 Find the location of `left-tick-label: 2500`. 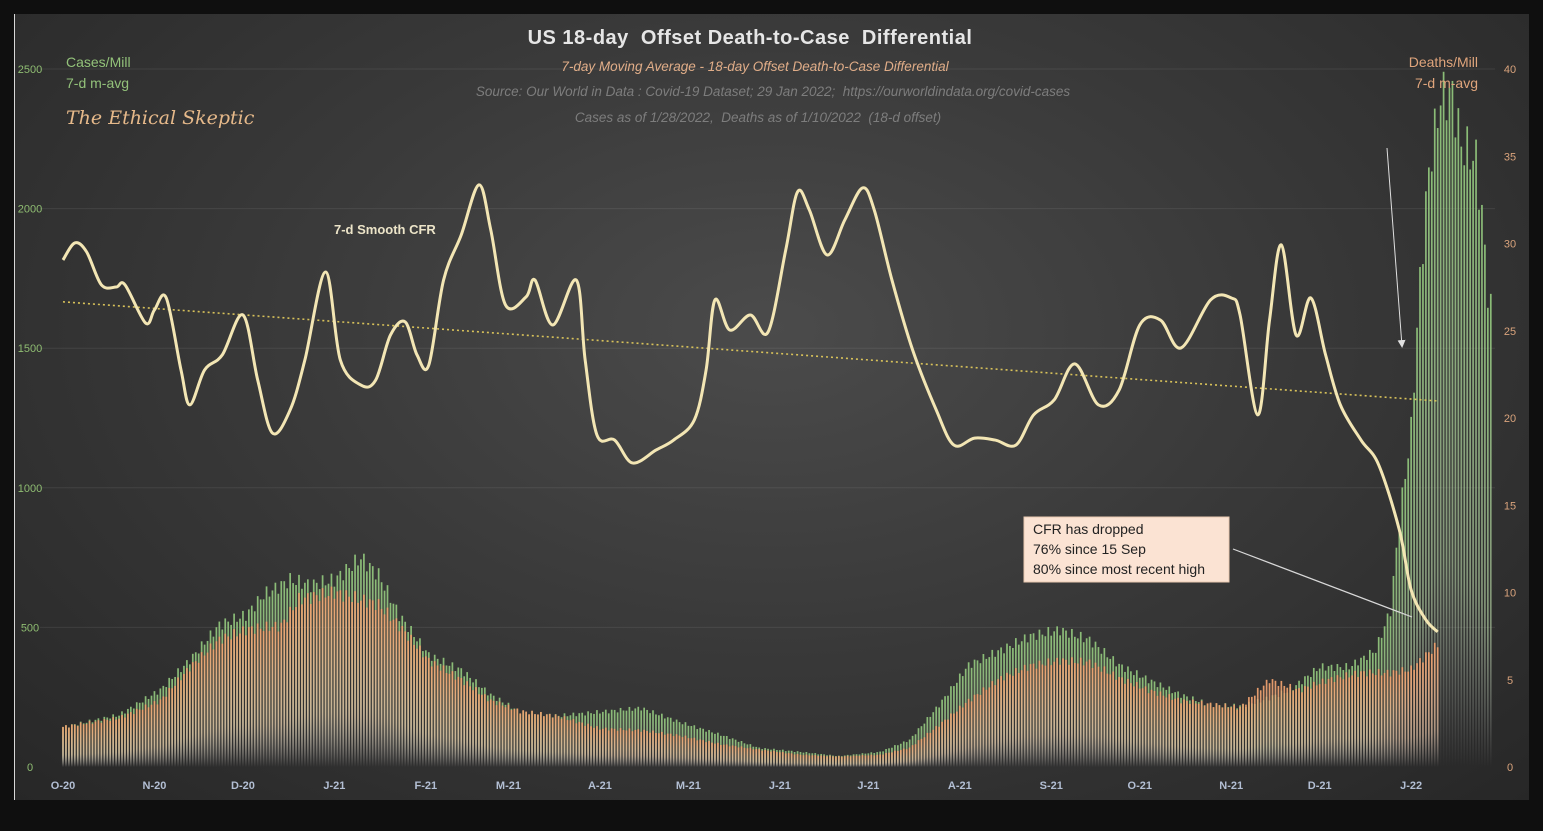

left-tick-label: 2500 is located at coordinates (30, 70).